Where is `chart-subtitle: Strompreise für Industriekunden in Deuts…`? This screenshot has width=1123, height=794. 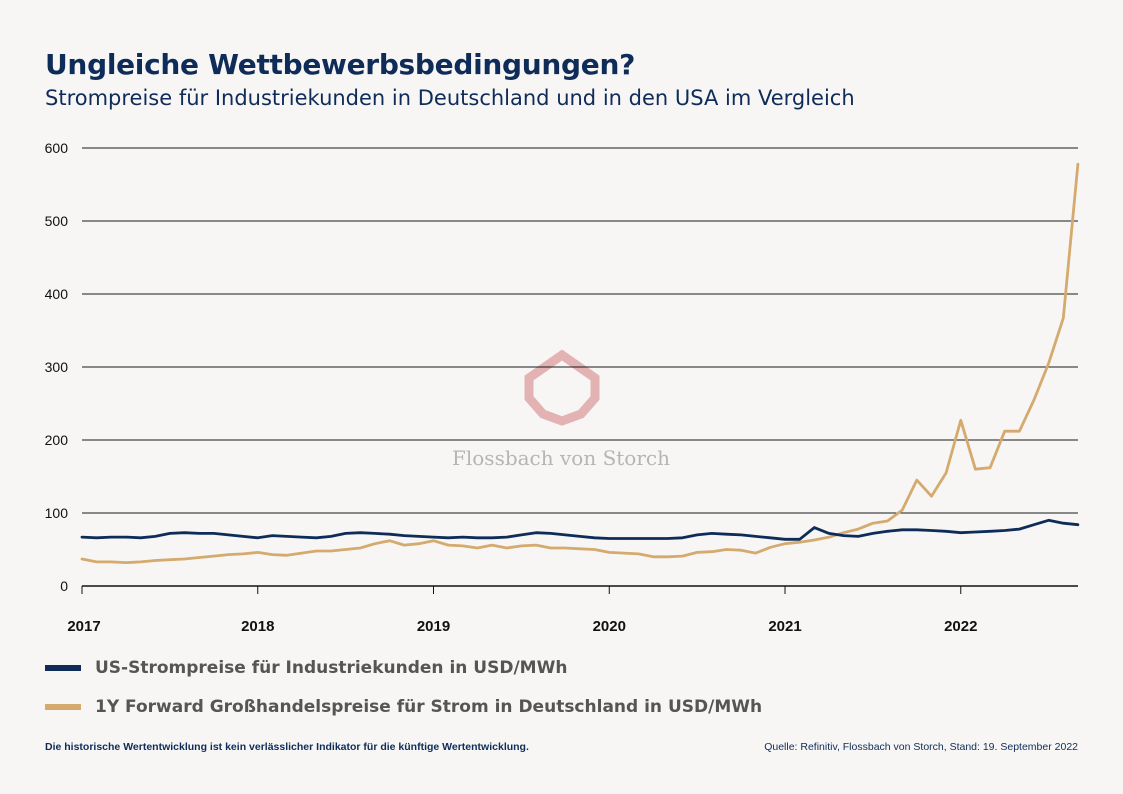 chart-subtitle: Strompreise für Industriekunden in Deuts… is located at coordinates (450, 98).